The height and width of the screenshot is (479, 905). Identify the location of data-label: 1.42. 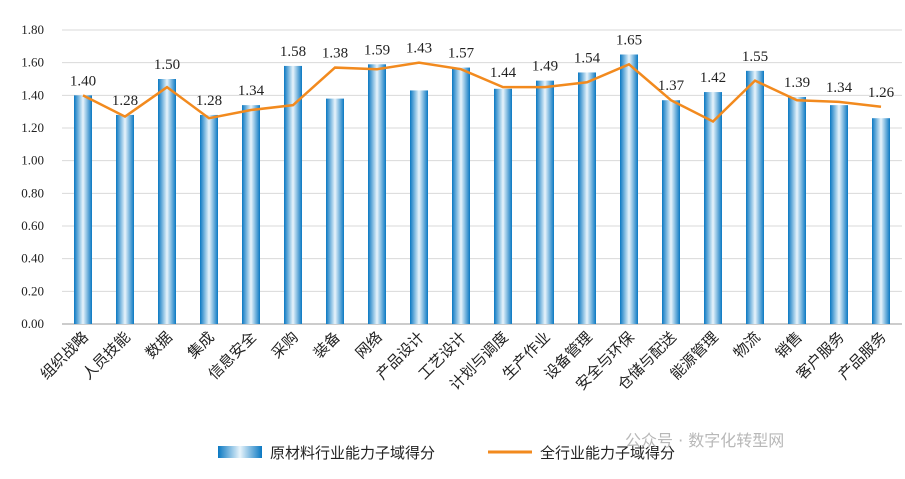
(713, 78).